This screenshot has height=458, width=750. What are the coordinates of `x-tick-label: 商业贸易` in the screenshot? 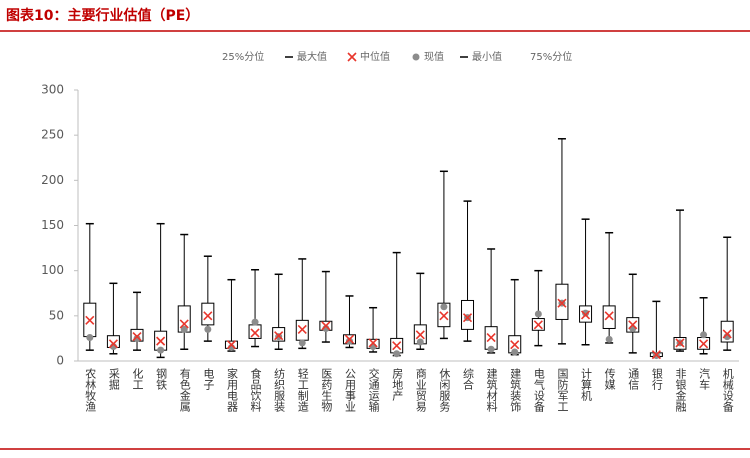 It's located at (420, 390).